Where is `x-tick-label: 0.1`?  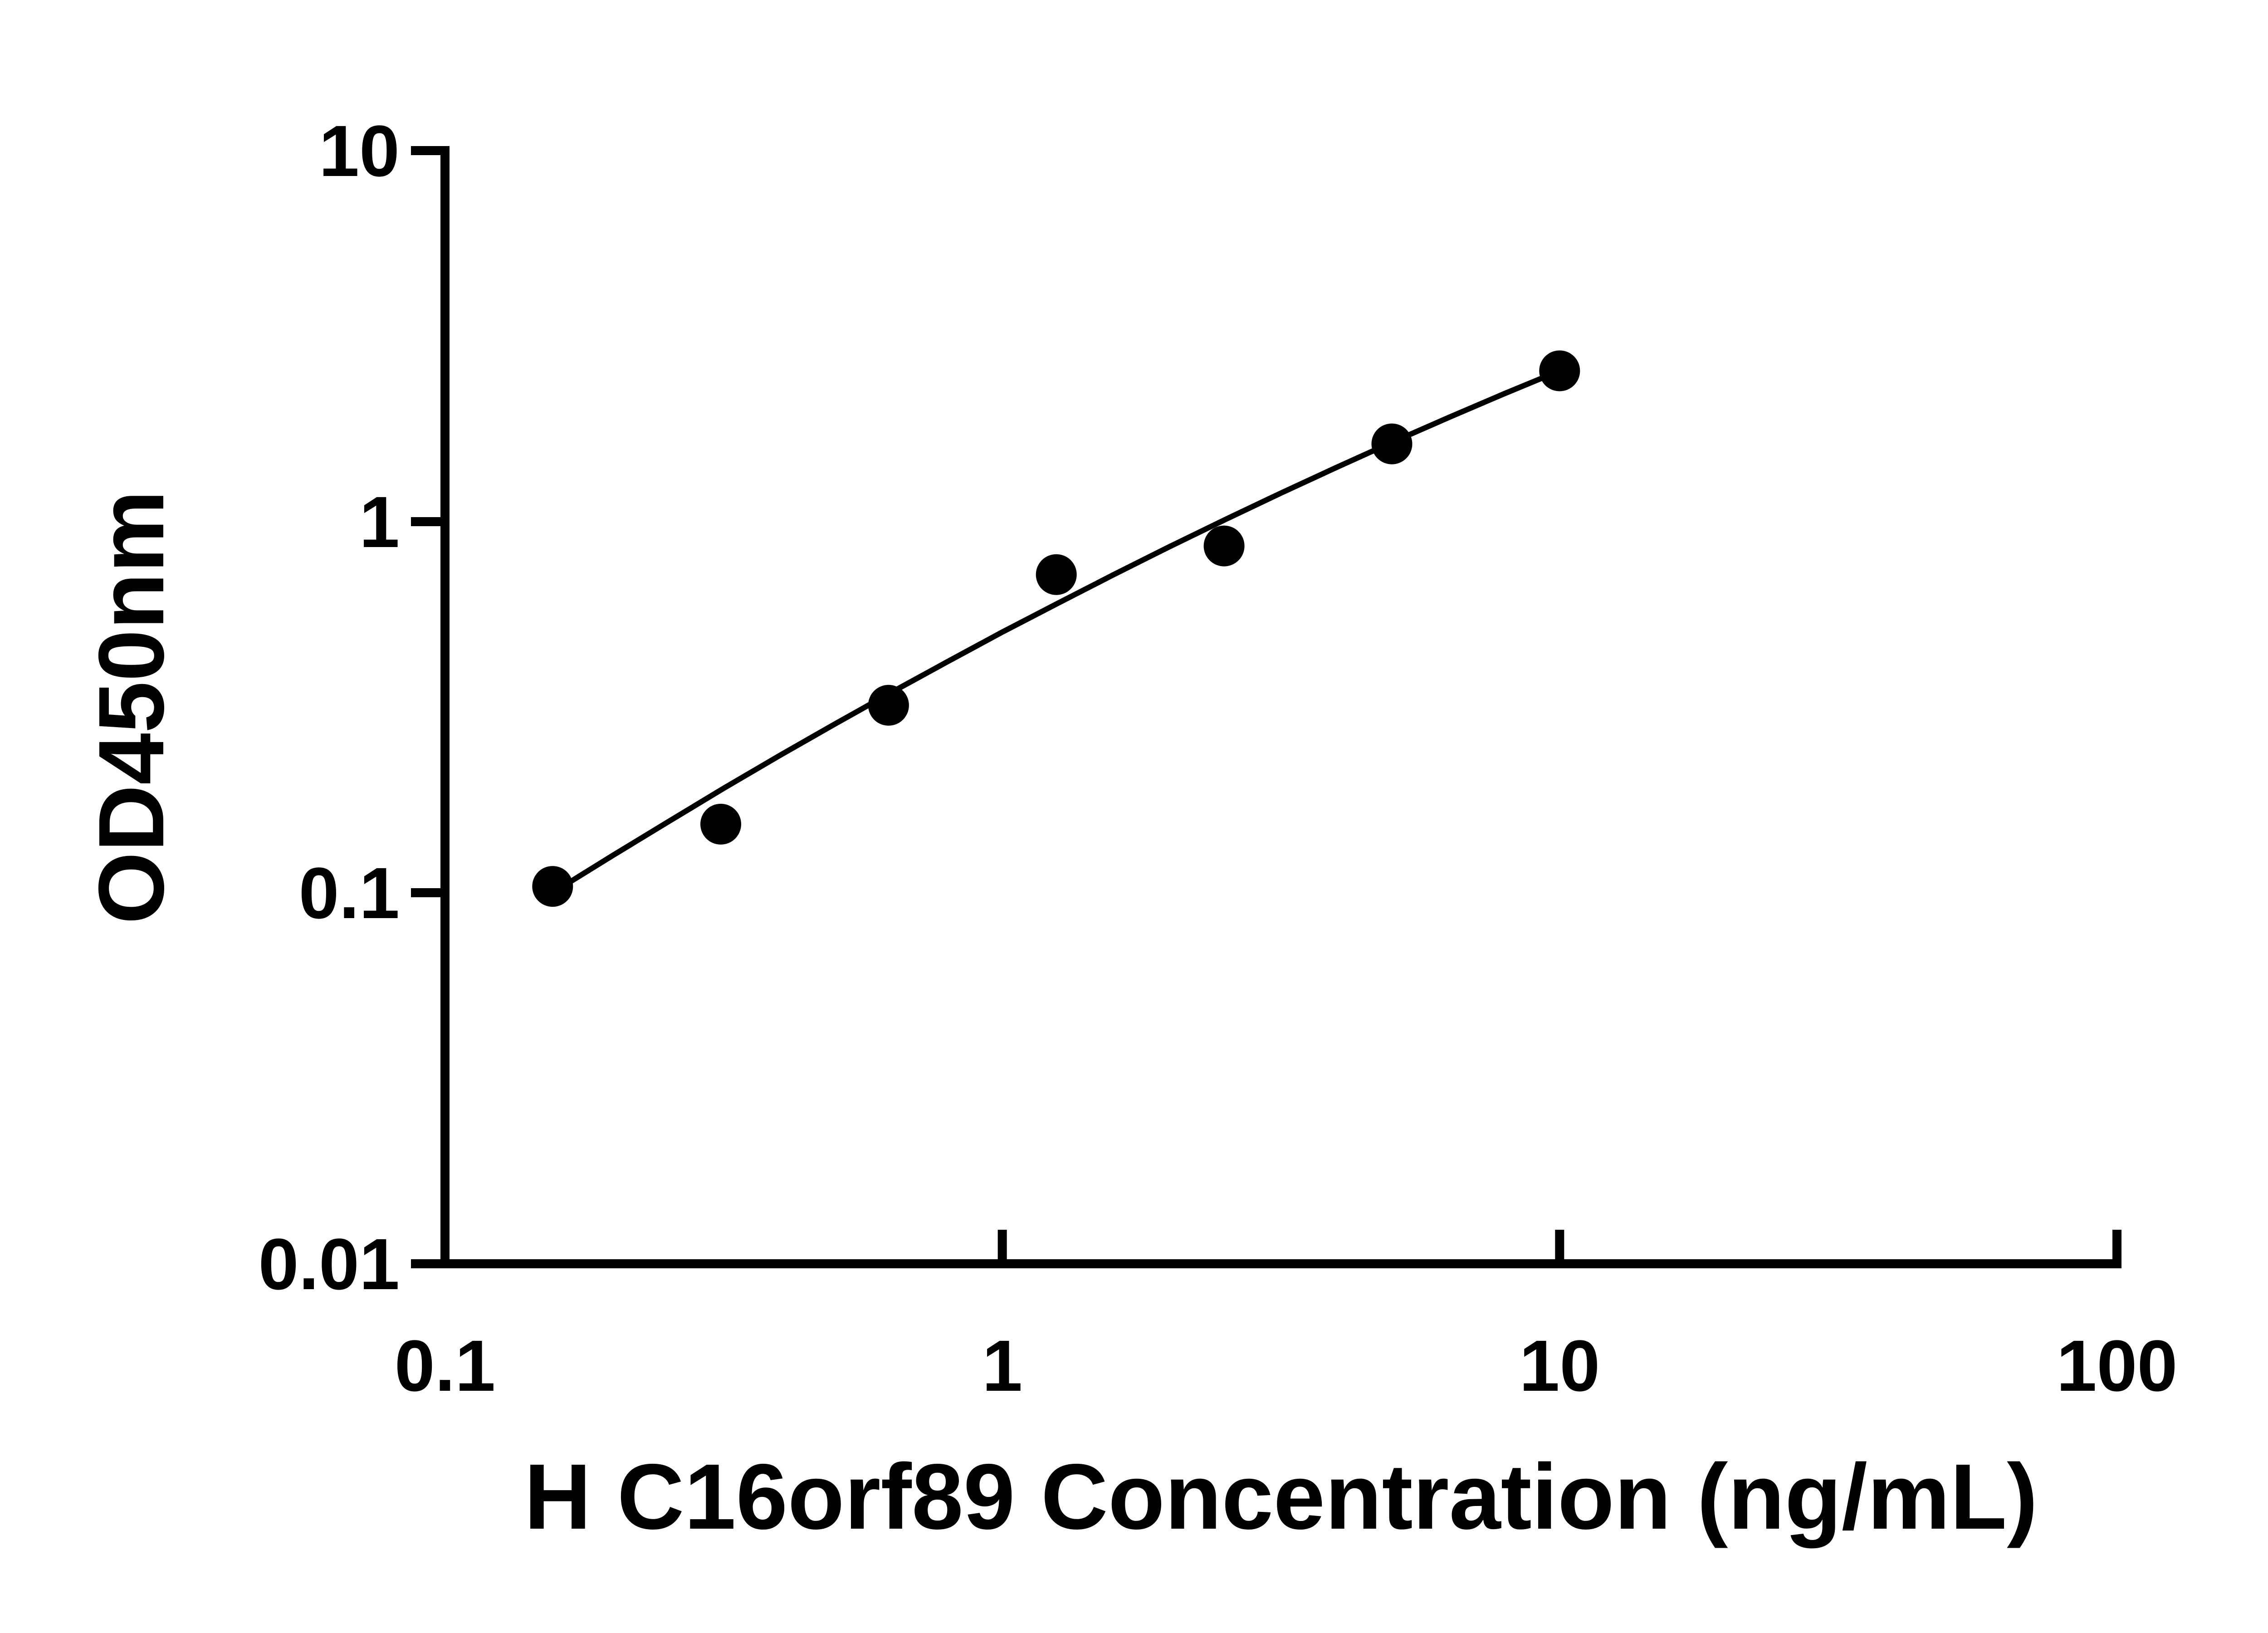
x-tick-label: 0.1 is located at coordinates (445, 1365).